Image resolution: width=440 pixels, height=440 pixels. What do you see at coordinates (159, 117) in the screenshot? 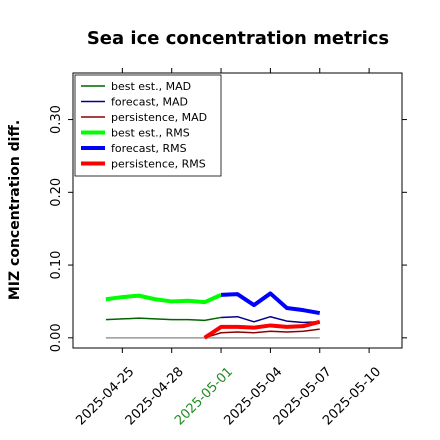
I see `legend-label: persistence, MAD` at bounding box center [159, 117].